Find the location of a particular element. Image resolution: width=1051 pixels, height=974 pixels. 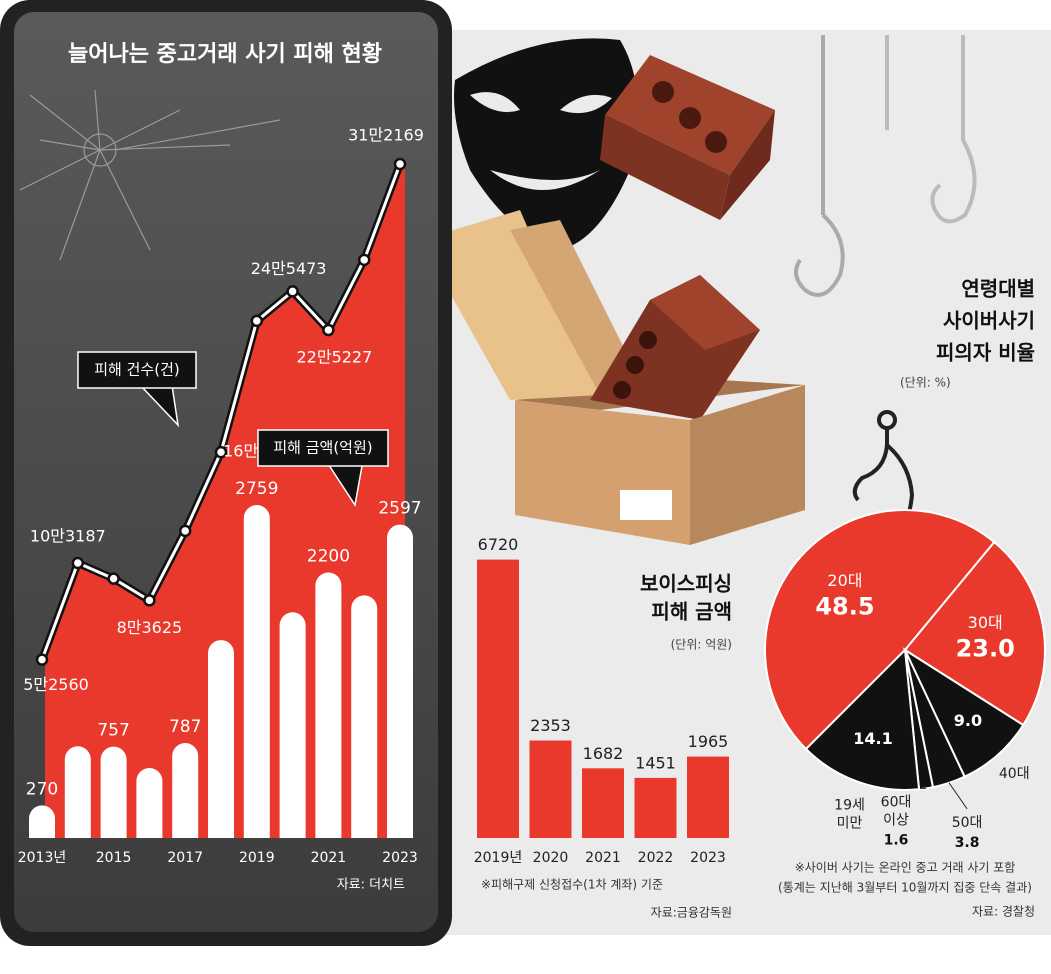

x-tick-label: 2022 is located at coordinates (656, 858).